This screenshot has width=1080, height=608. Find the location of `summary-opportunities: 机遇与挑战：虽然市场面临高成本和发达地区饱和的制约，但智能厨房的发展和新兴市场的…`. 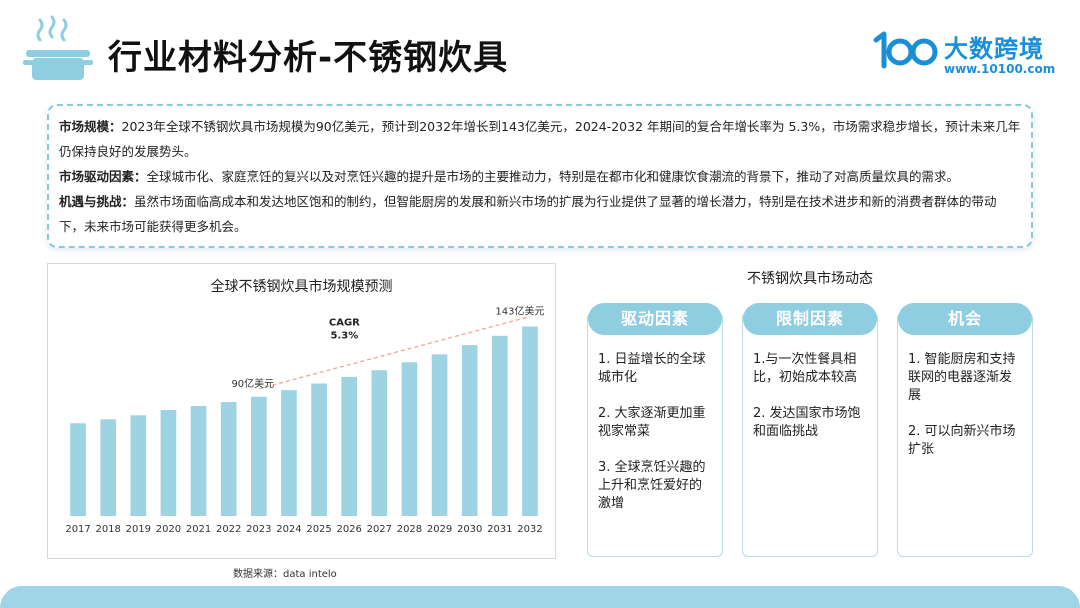

summary-opportunities: 机遇与挑战：虽然市场面临高成本和发达地区饱和的制约，但智能厨房的发展和新兴市场的… is located at coordinates (540, 214).